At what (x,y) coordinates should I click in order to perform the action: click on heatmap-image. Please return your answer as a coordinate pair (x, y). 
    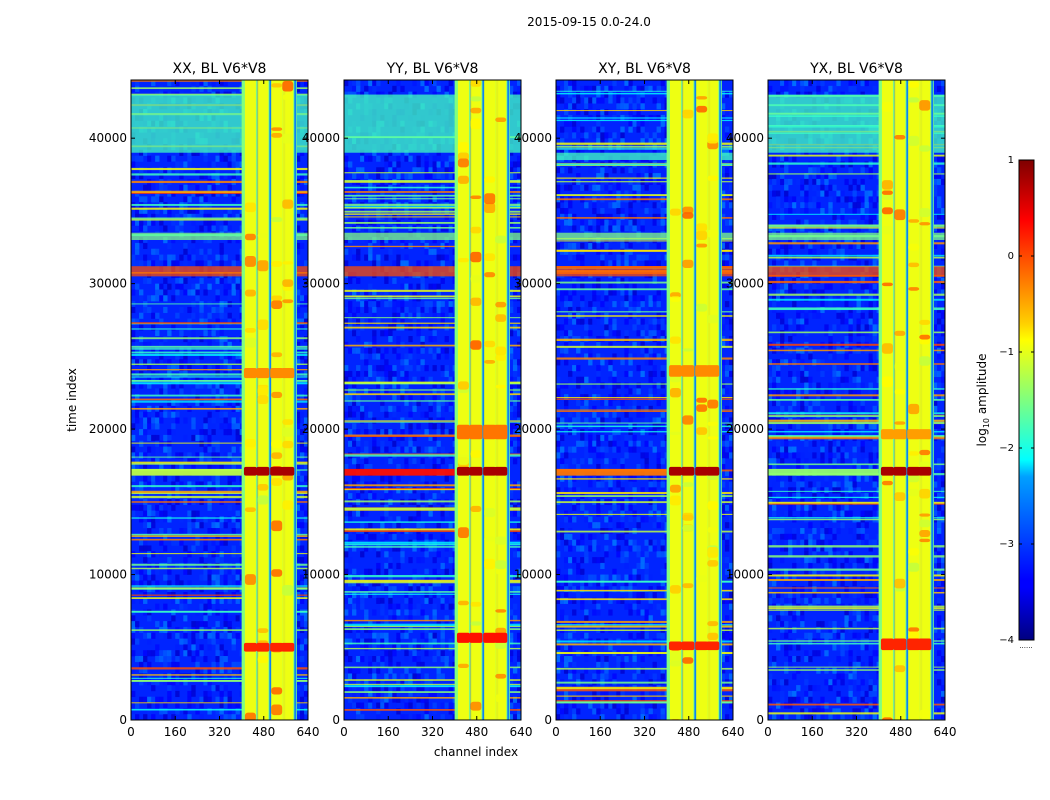
    Looking at the image, I should click on (644, 400).